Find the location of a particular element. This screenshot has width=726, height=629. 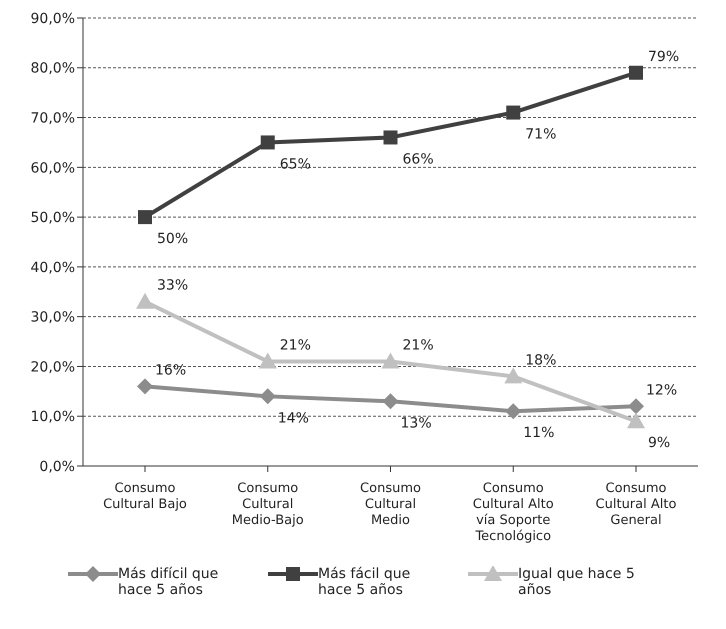

legend-label: Más difícil que hace 5 años is located at coordinates (169, 582).